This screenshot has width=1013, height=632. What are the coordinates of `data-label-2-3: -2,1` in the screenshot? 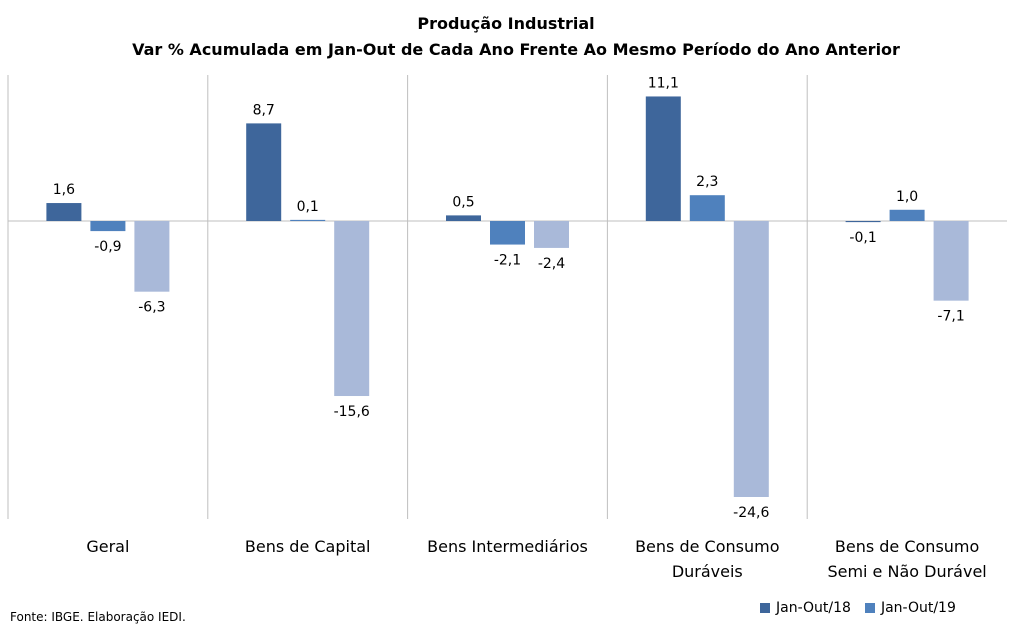 It's located at (507, 261).